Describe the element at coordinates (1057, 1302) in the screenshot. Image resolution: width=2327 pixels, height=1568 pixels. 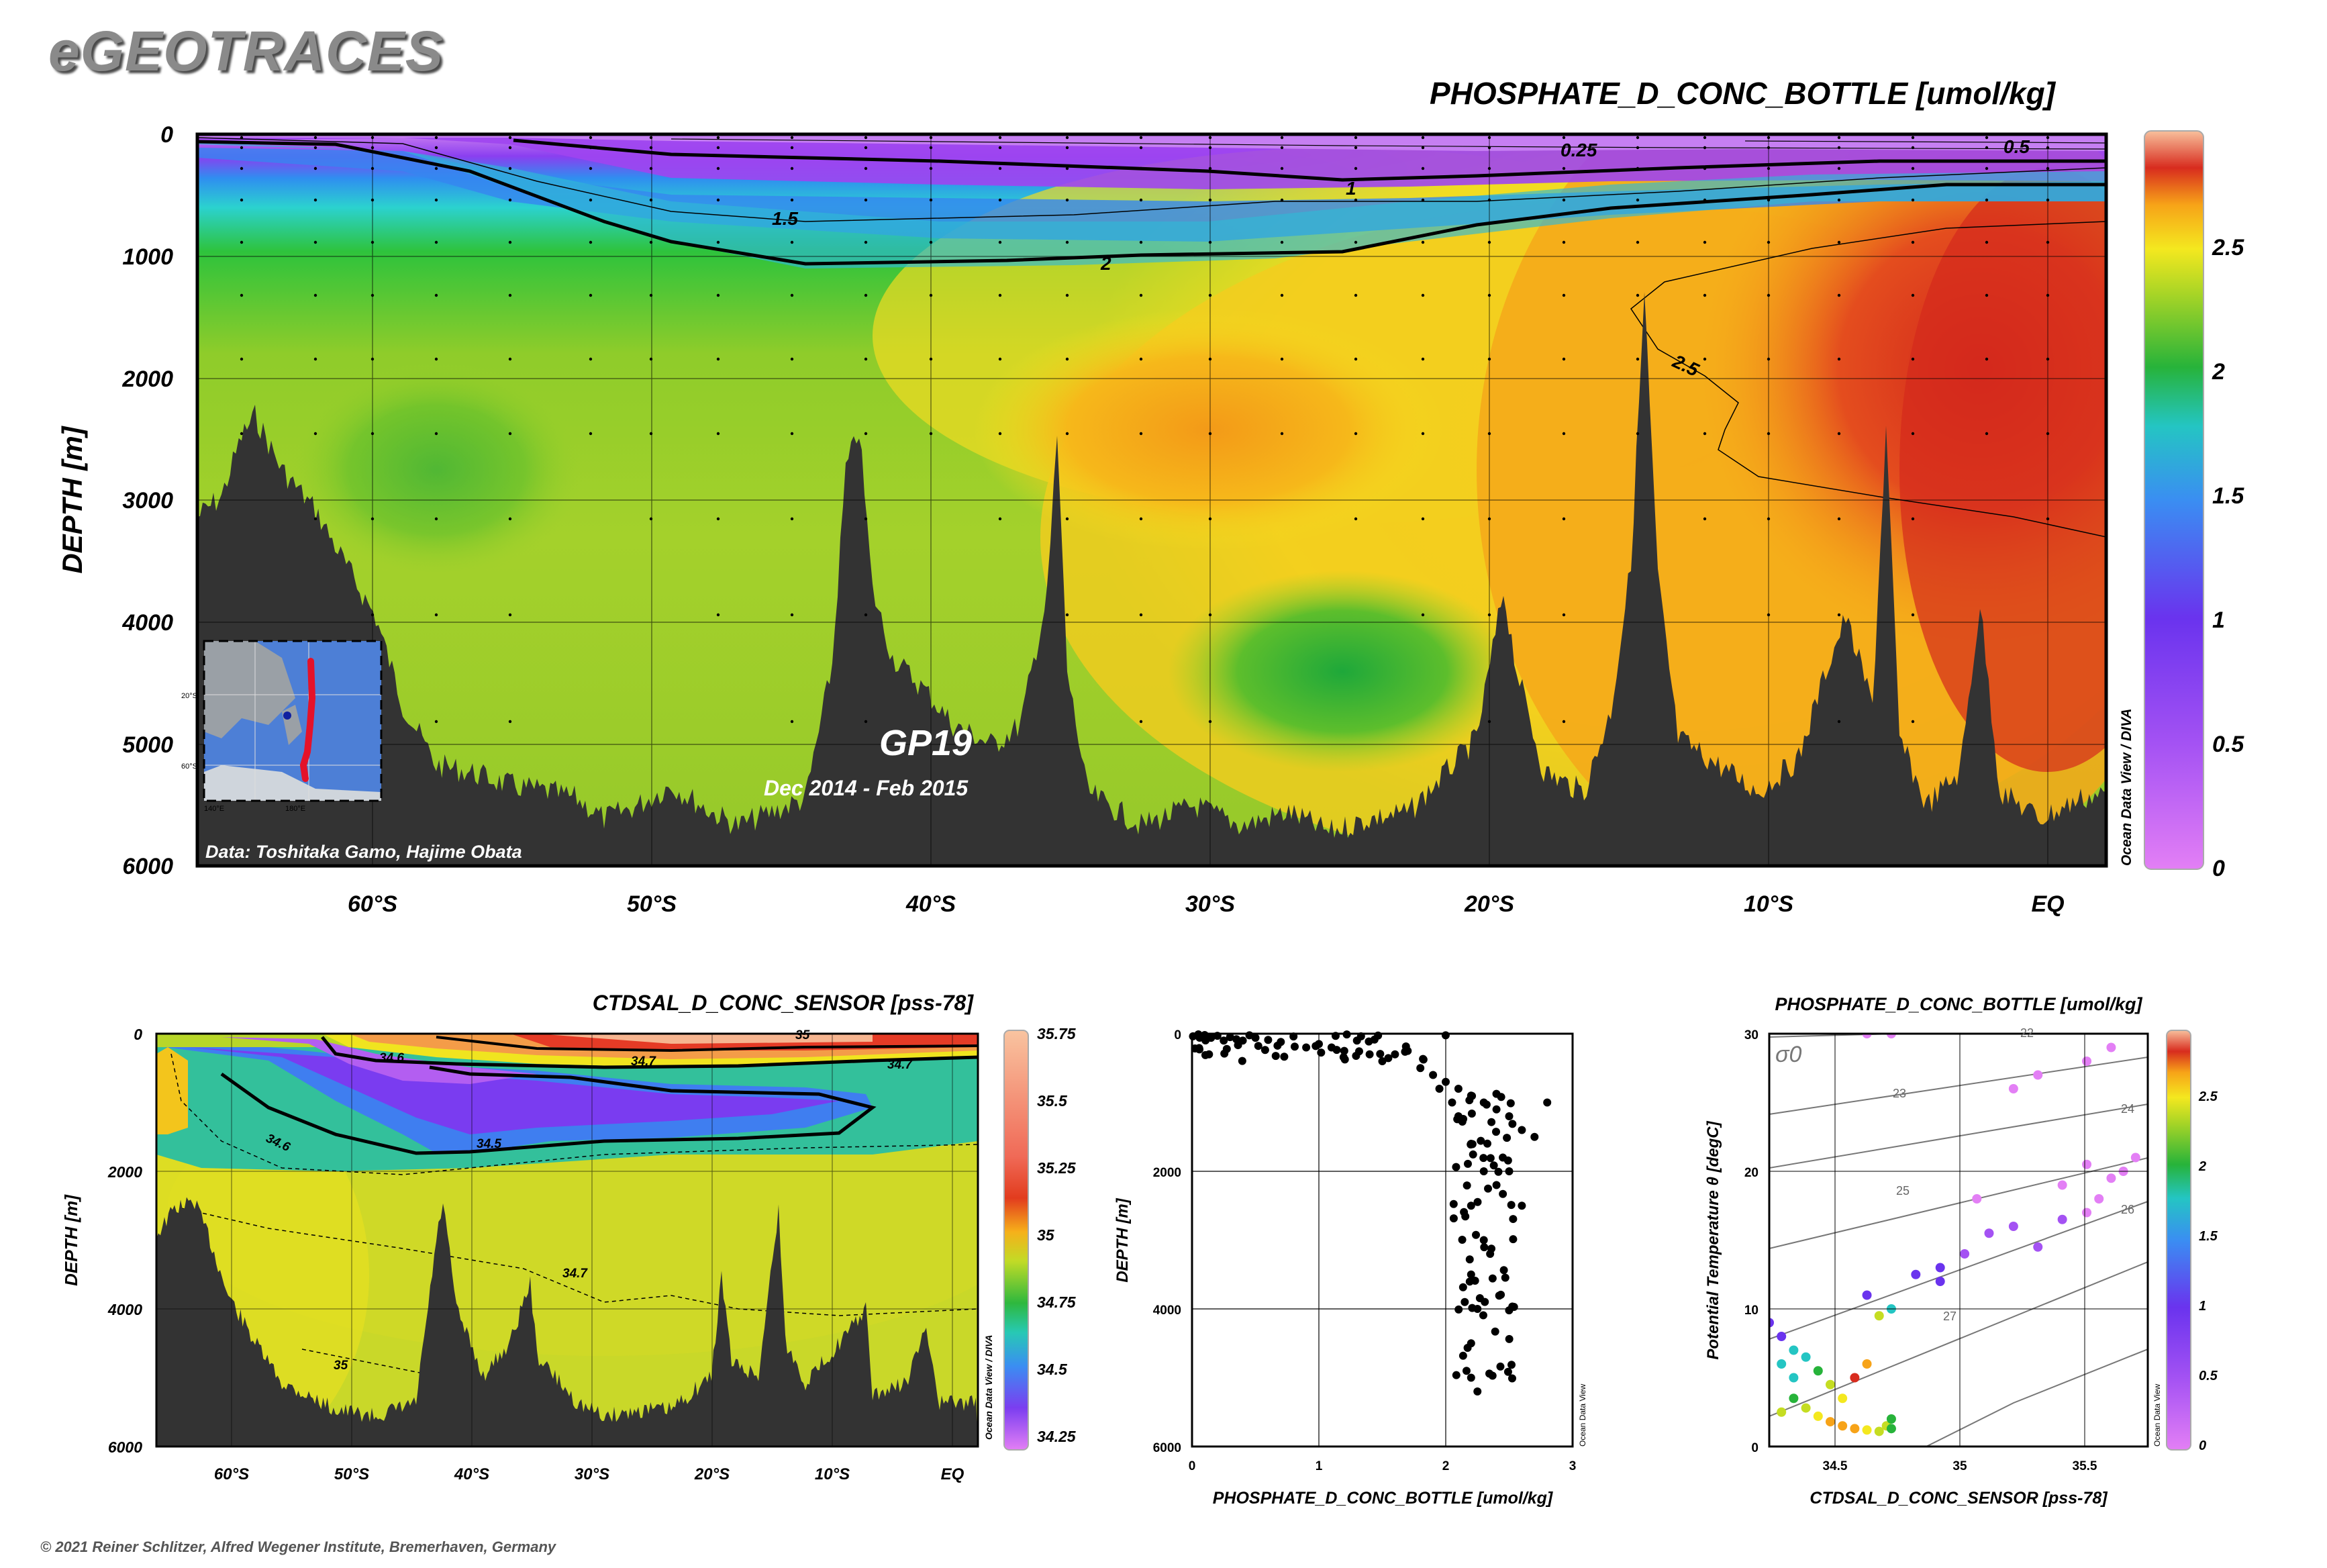
I see `sal-cb-tick: 34.75` at that location.